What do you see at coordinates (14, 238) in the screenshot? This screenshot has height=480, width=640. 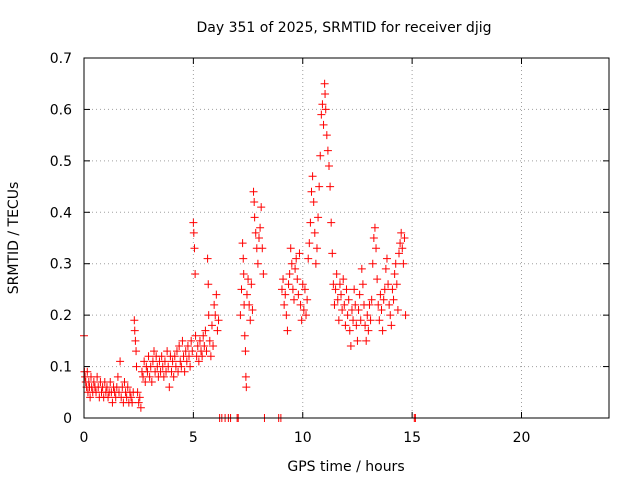 I see `y-axis-title: SRMTID / TECUs` at bounding box center [14, 238].